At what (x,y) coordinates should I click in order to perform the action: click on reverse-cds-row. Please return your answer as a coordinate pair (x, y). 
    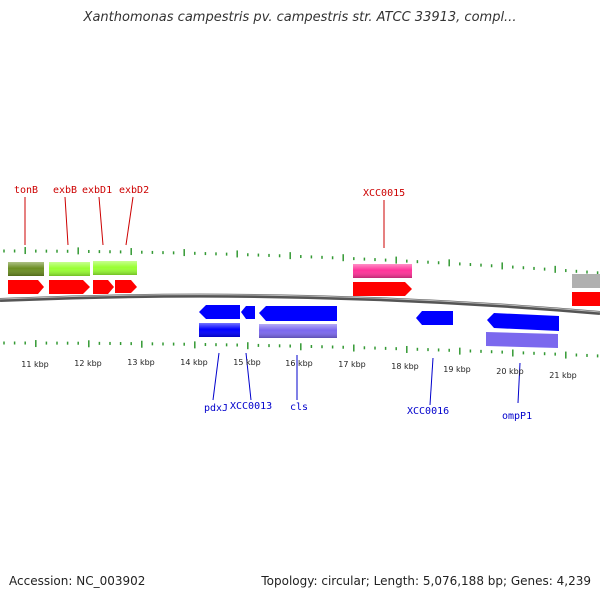
    Looking at the image, I should click on (379, 318).